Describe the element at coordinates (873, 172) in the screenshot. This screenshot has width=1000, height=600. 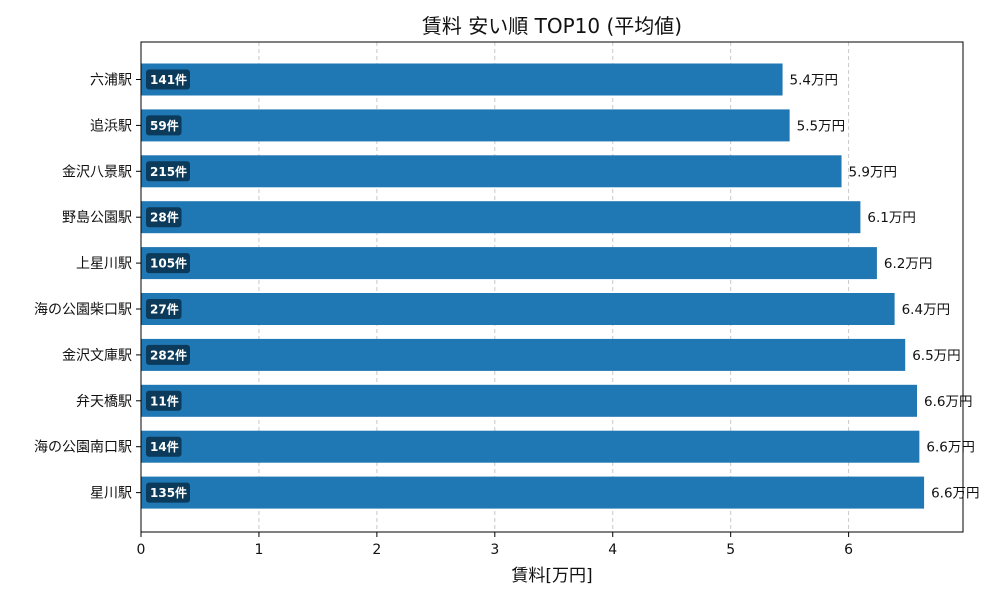
I see `value-label: 5.9万円` at that location.